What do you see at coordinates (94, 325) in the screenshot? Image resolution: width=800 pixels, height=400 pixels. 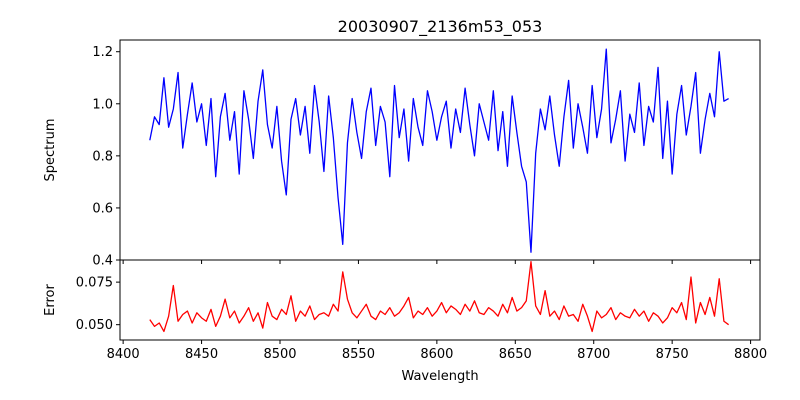 I see `error-y-tick-label: 0.050` at bounding box center [94, 325].